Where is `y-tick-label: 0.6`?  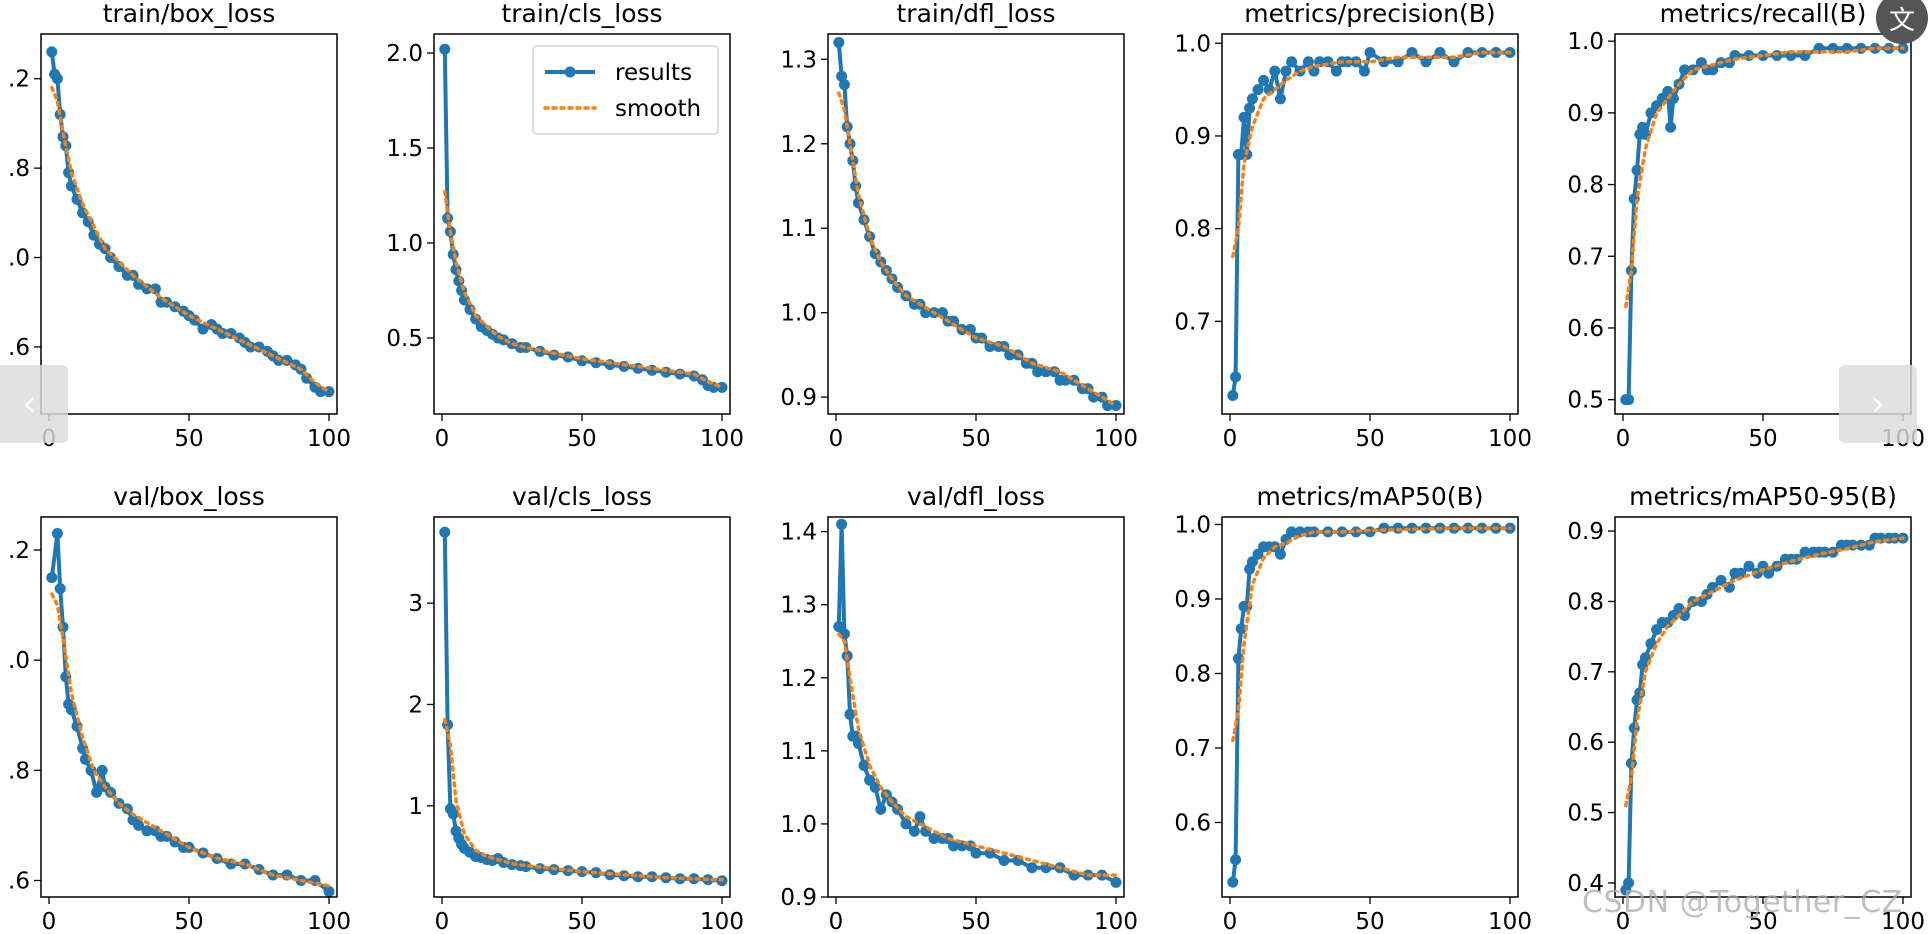 y-tick-label: 0.6 is located at coordinates (1585, 329).